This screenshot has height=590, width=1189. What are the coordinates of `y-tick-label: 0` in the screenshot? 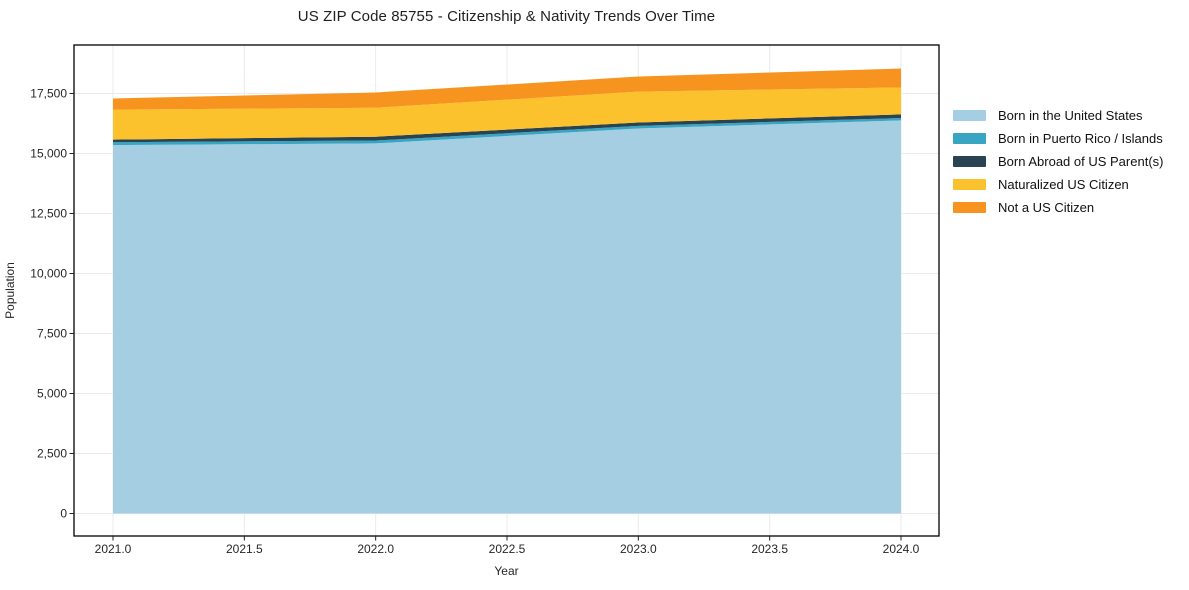 It's located at (63, 514).